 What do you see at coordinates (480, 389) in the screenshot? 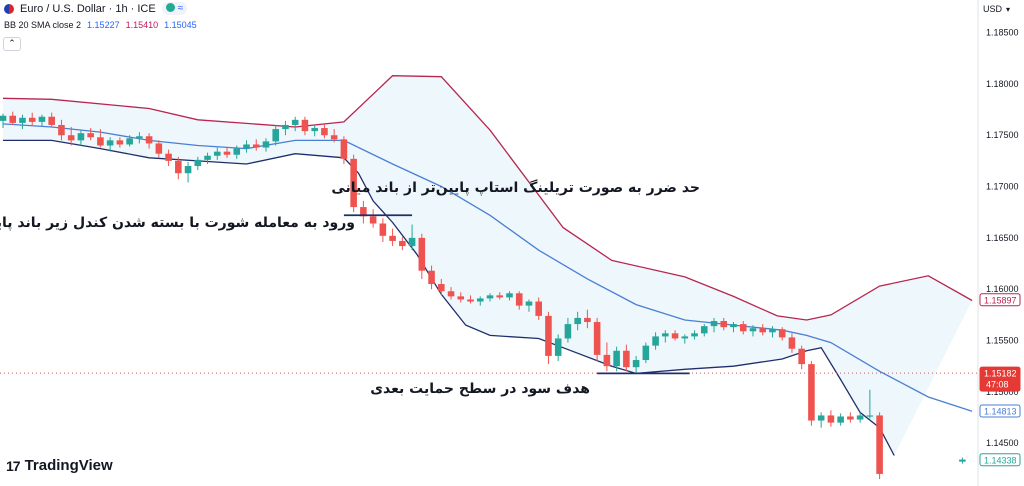
I see `take-profit-annotation: هدف سود در سطح حمایت بعدی` at bounding box center [480, 389].